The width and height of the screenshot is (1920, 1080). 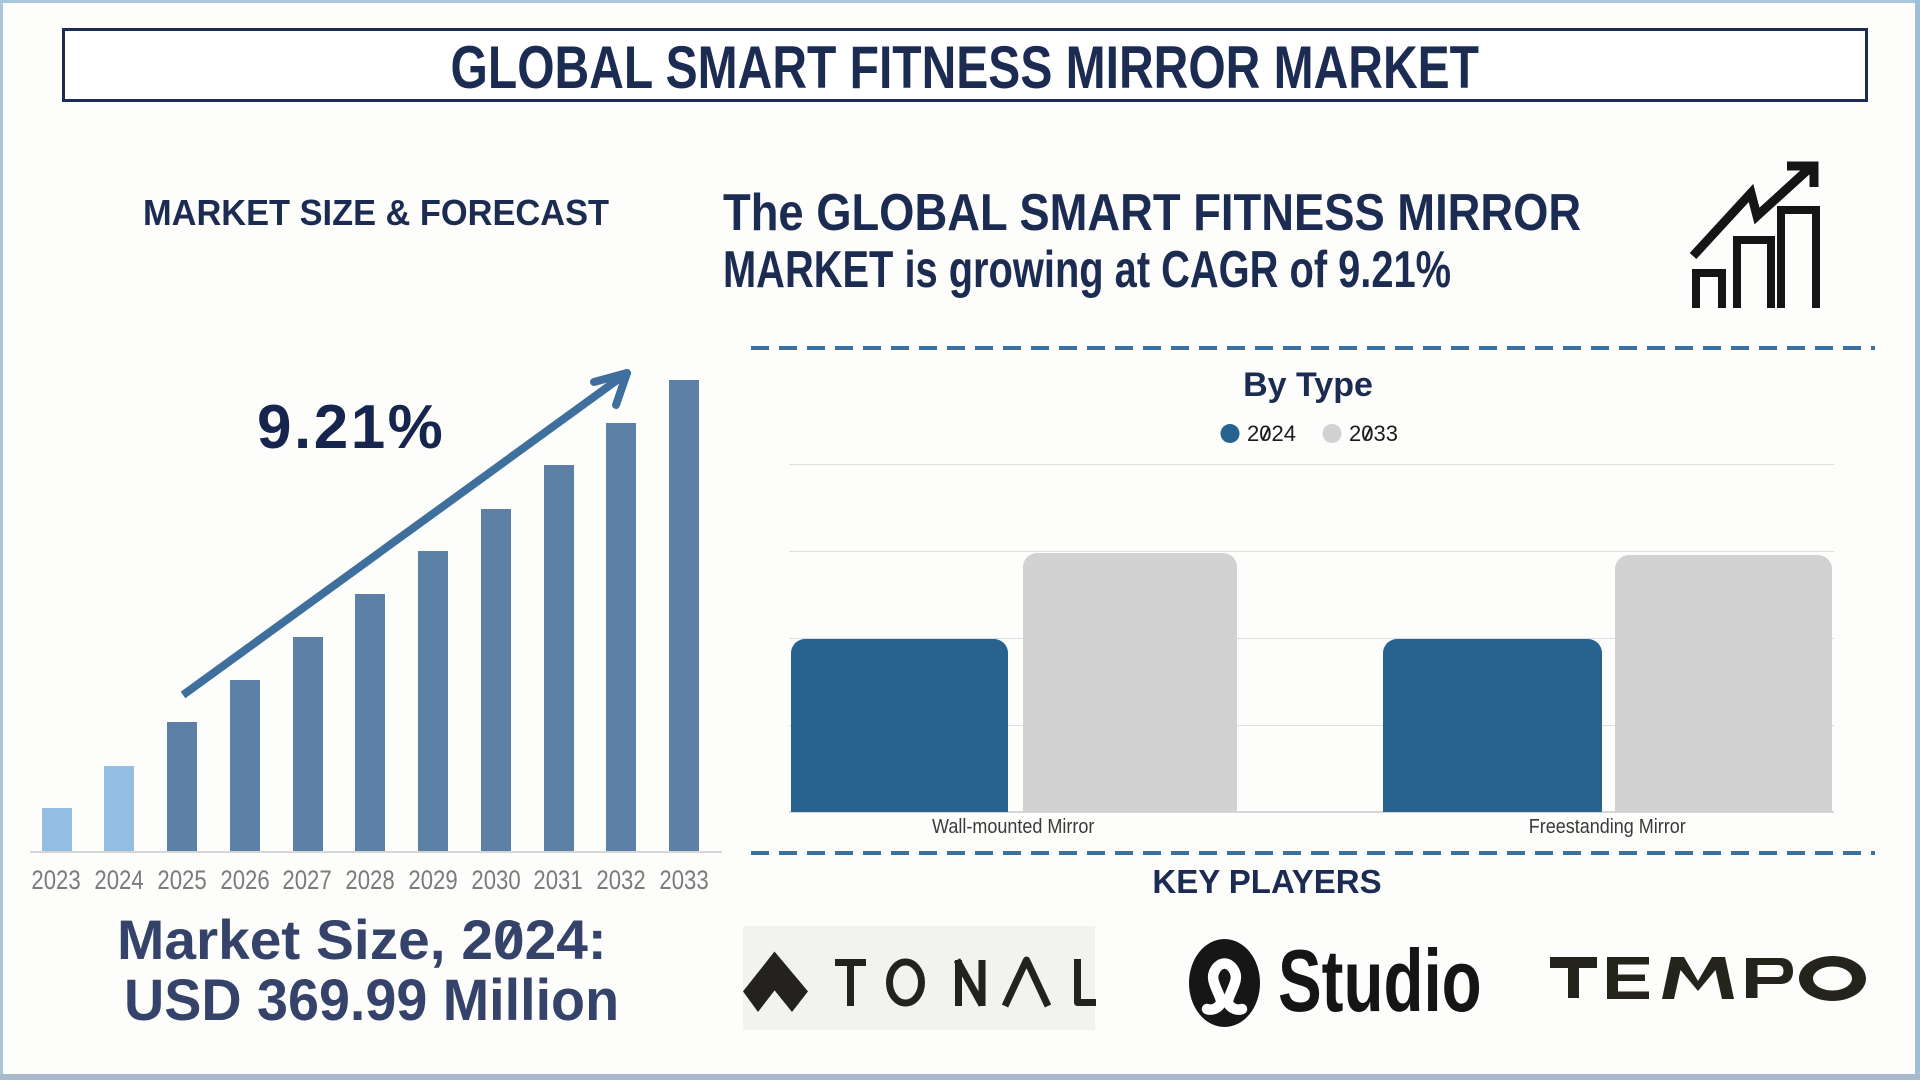 What do you see at coordinates (1271, 433) in the screenshot?
I see `svg-text: 2024` at bounding box center [1271, 433].